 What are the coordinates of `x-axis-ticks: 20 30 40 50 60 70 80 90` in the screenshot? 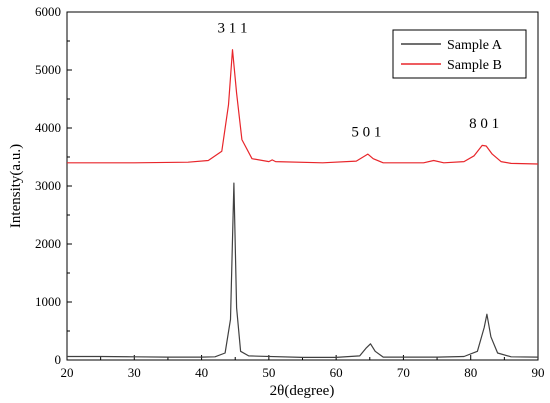 It's located at (303, 367).